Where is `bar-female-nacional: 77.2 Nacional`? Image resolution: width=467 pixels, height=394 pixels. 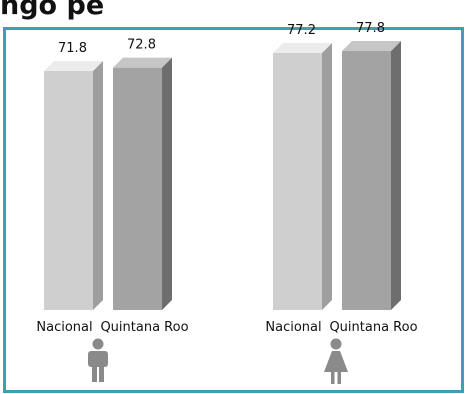 bar-female-nacional: 77.2 Nacional is located at coordinates (298, 179).